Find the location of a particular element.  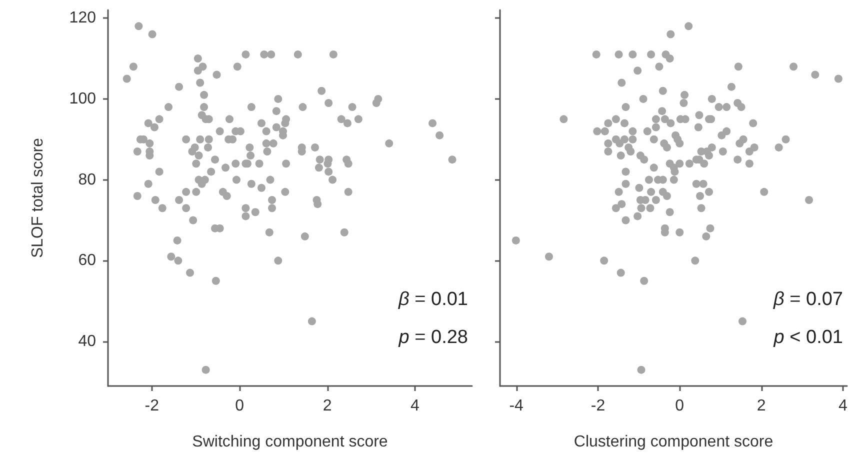

x-axis-title: Clustering component score is located at coordinates (674, 442).